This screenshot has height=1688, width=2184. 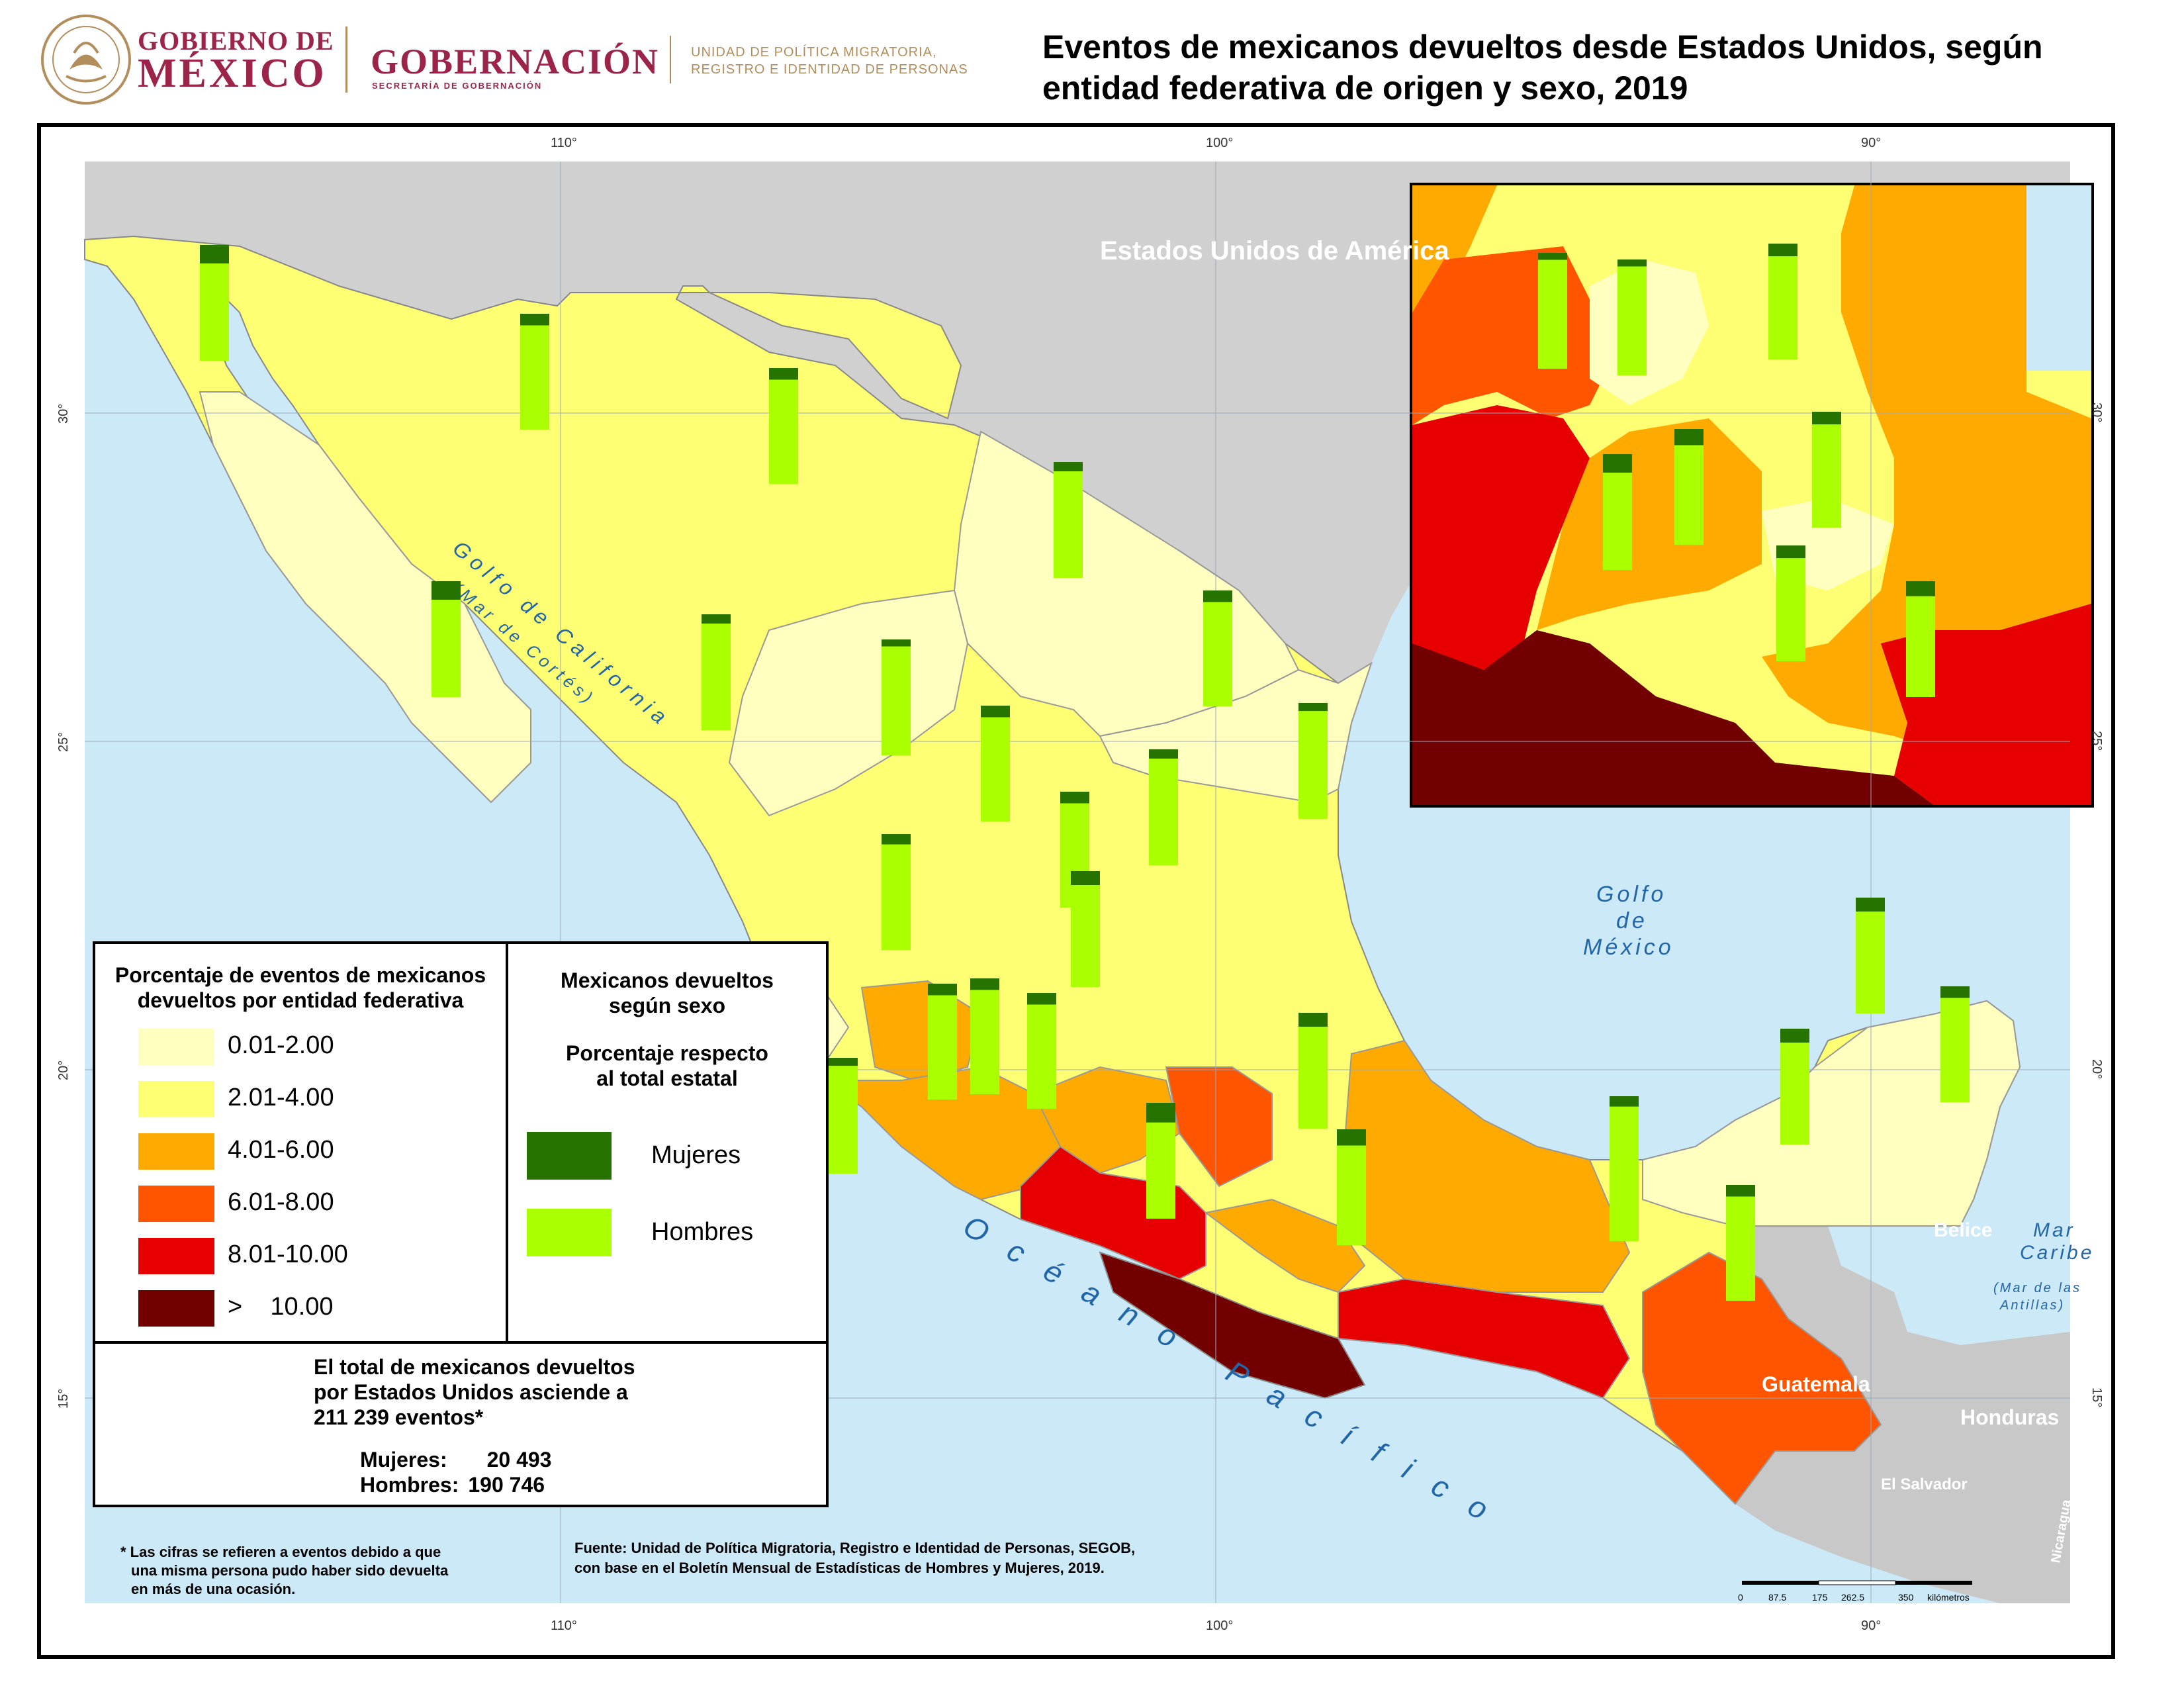 What do you see at coordinates (236, 41) in the screenshot?
I see `gobierno-de-text: GOBIERNO DE` at bounding box center [236, 41].